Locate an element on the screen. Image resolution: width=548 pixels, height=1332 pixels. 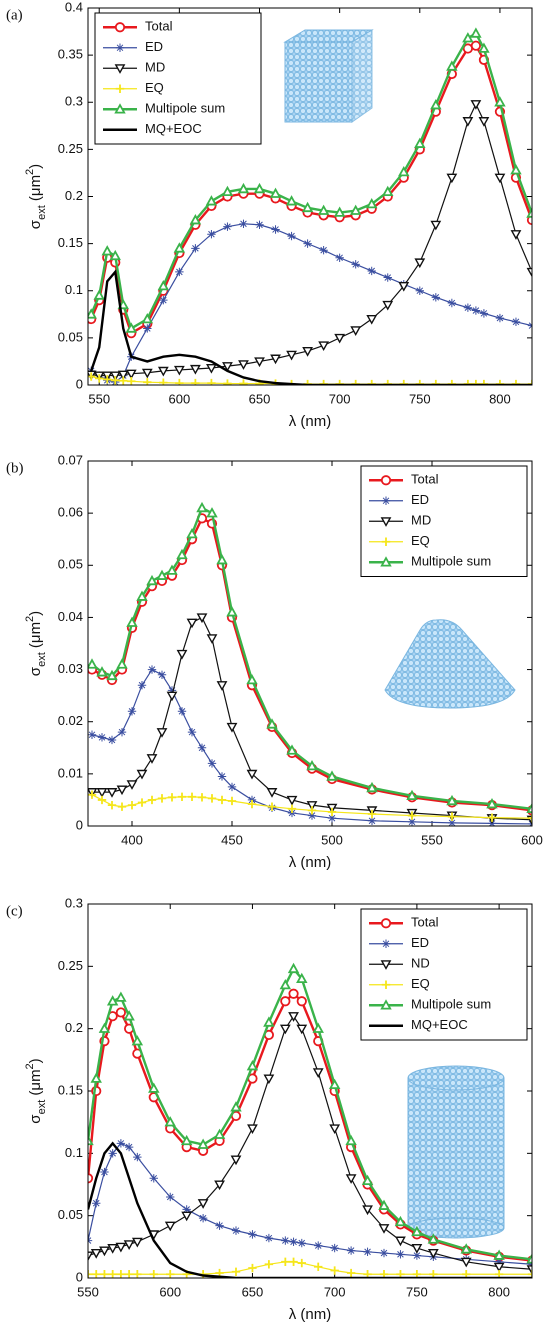
y-tick-label: 0.25 is located at coordinates (70, 148).